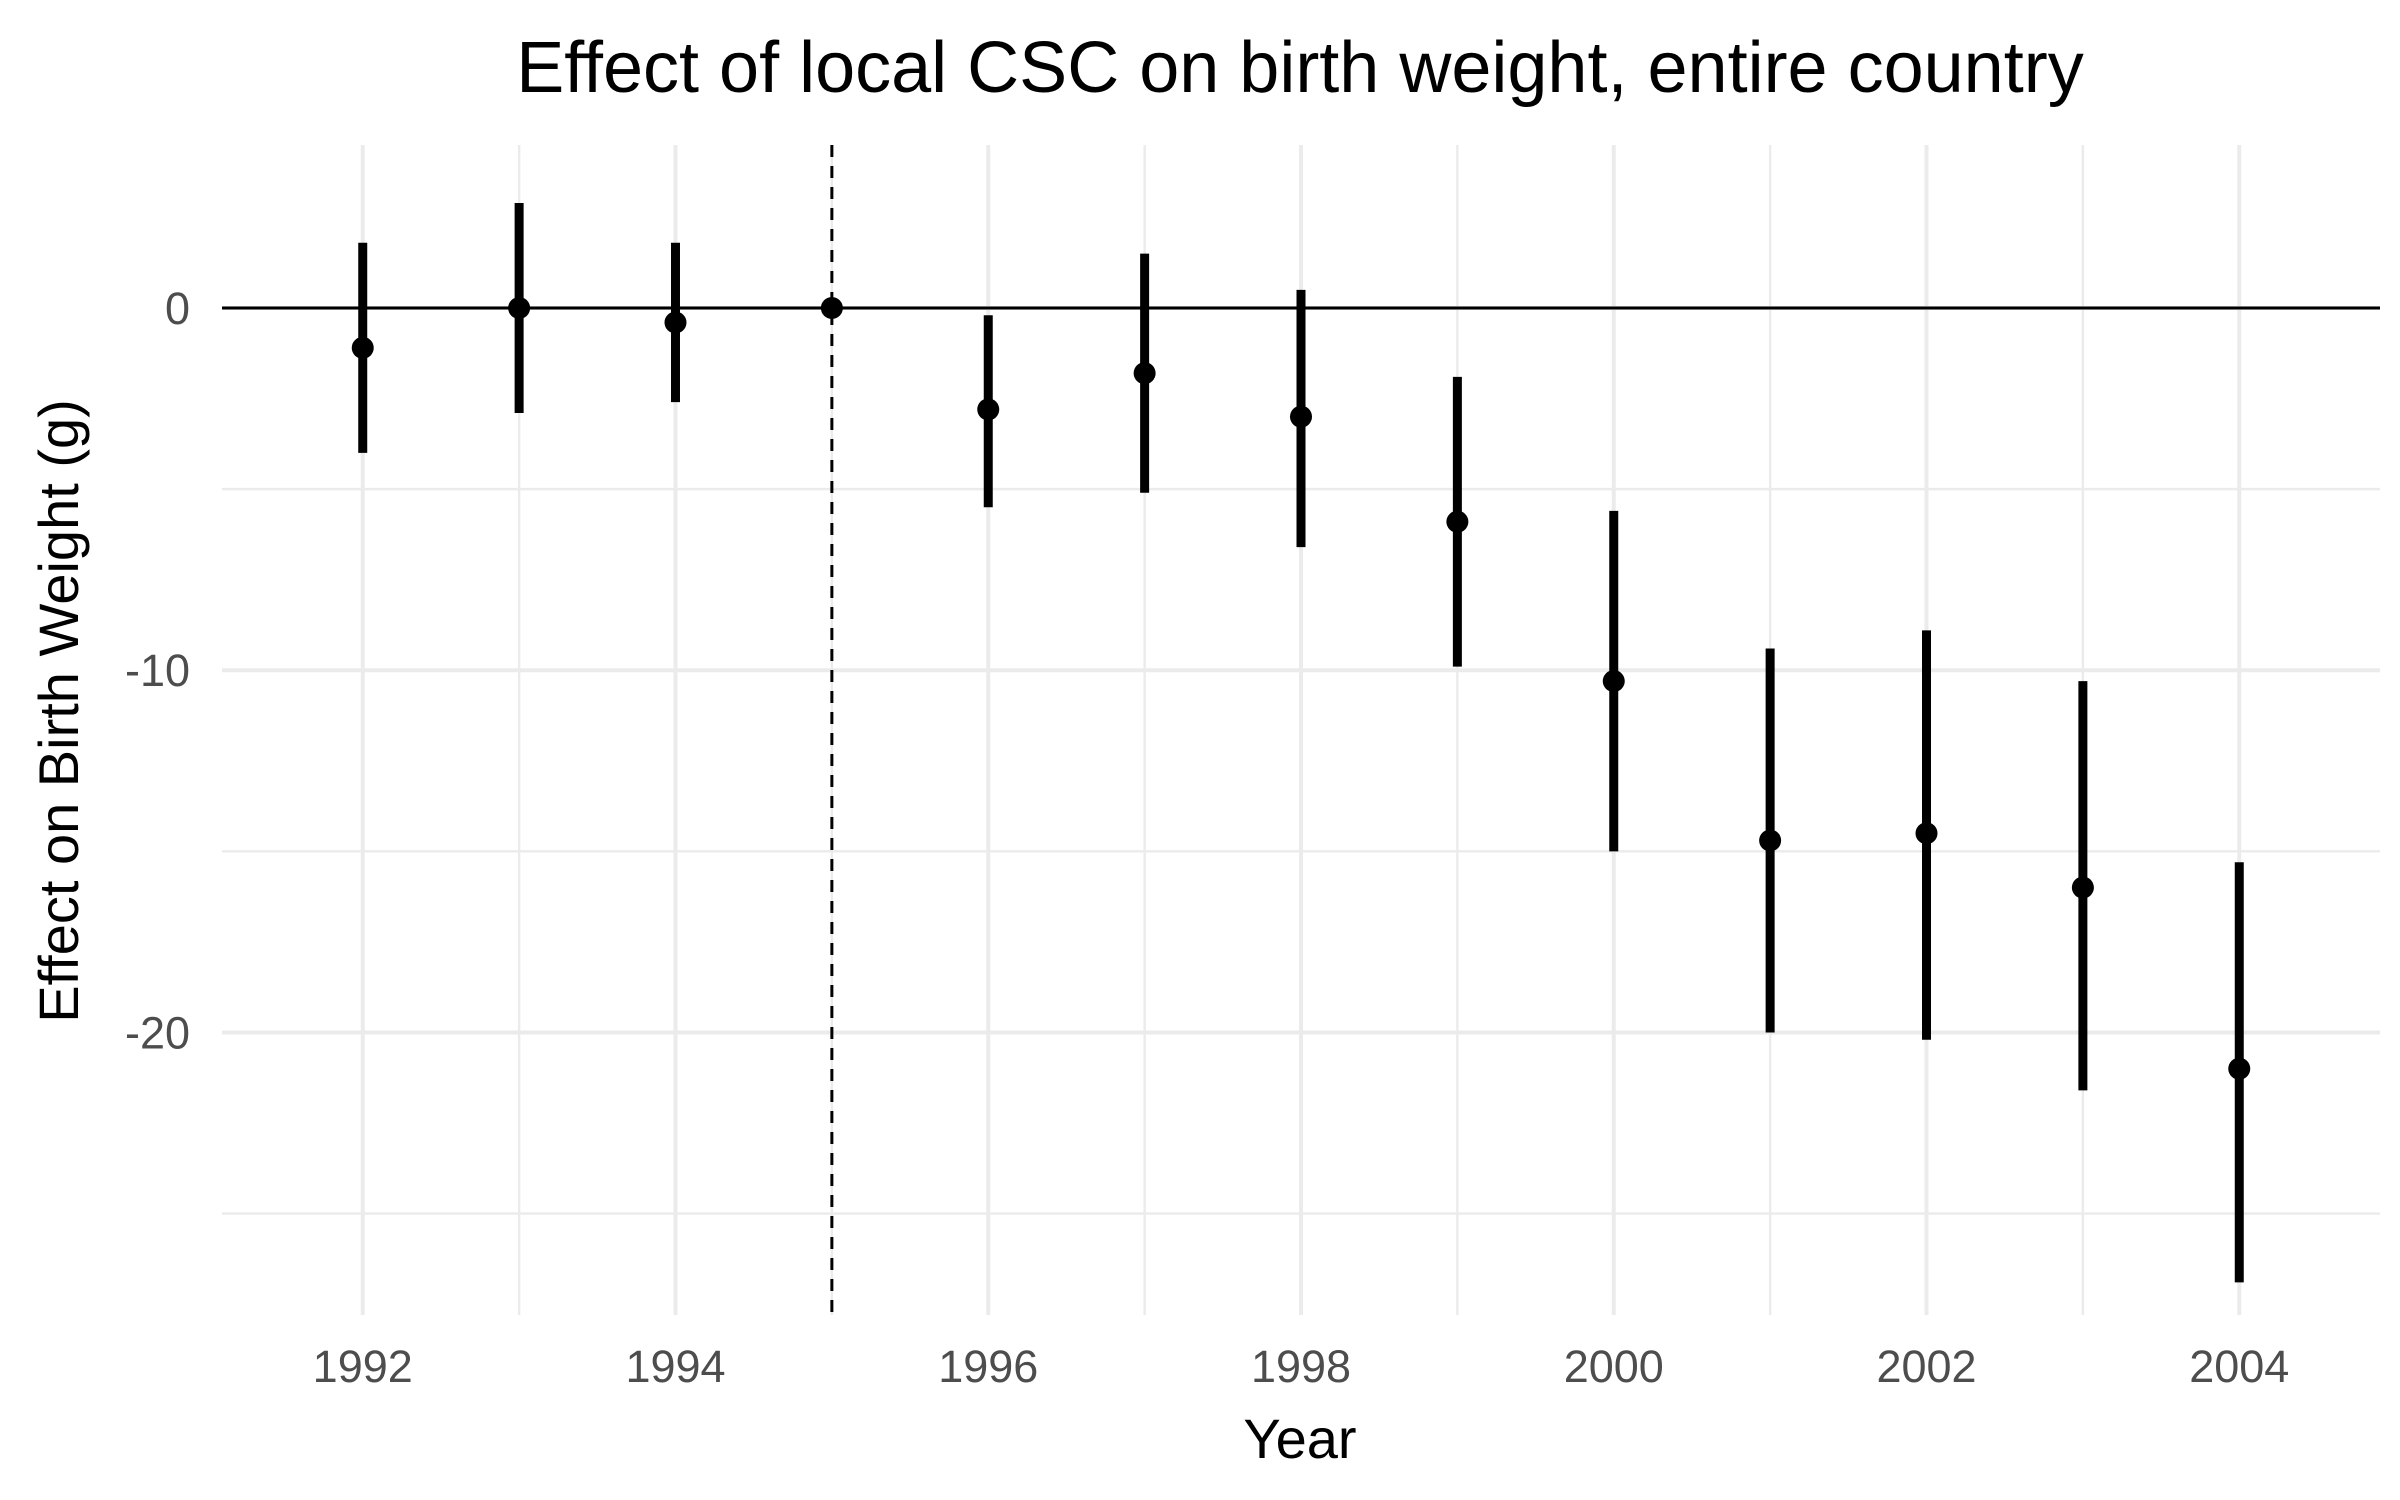 This screenshot has height=1500, width=2400. What do you see at coordinates (363, 1366) in the screenshot?
I see `x-tick-label: 1992` at bounding box center [363, 1366].